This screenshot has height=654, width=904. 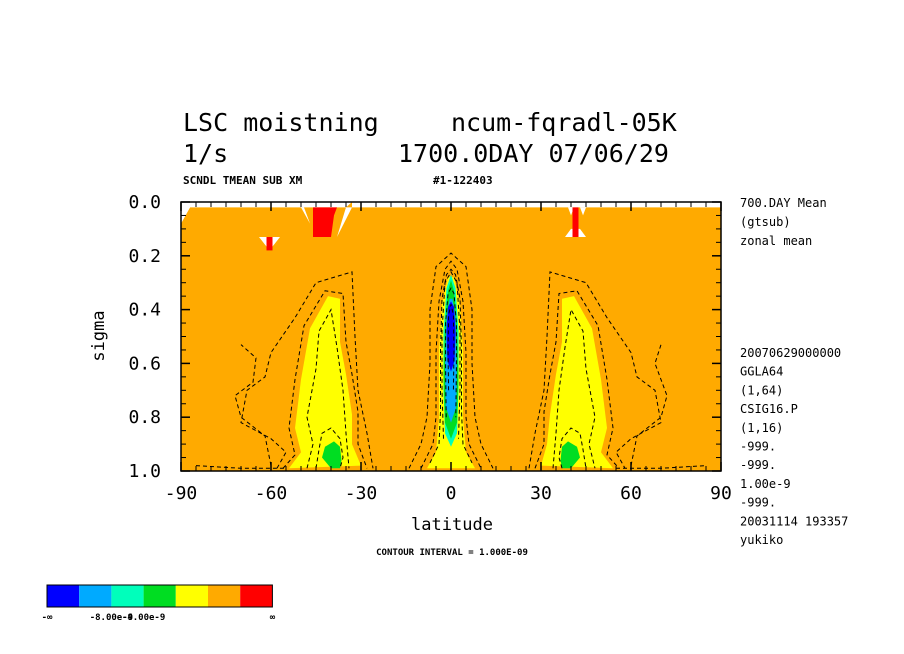 I want to click on y-tick-label: 1.0, so click(x=144, y=471).